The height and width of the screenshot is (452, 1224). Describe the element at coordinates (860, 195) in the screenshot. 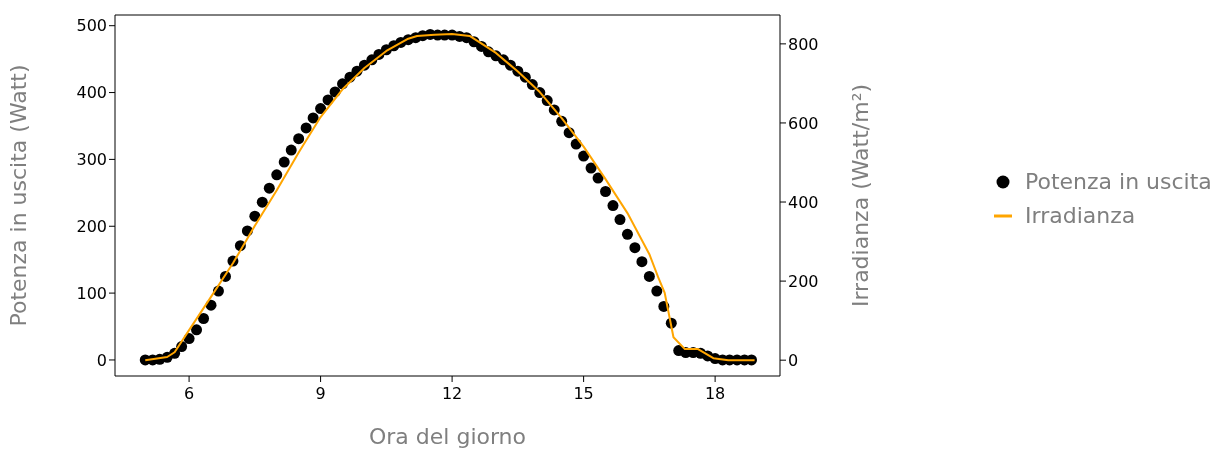

I see `y2-axis-title: Irradianza (Watt/m²)` at that location.